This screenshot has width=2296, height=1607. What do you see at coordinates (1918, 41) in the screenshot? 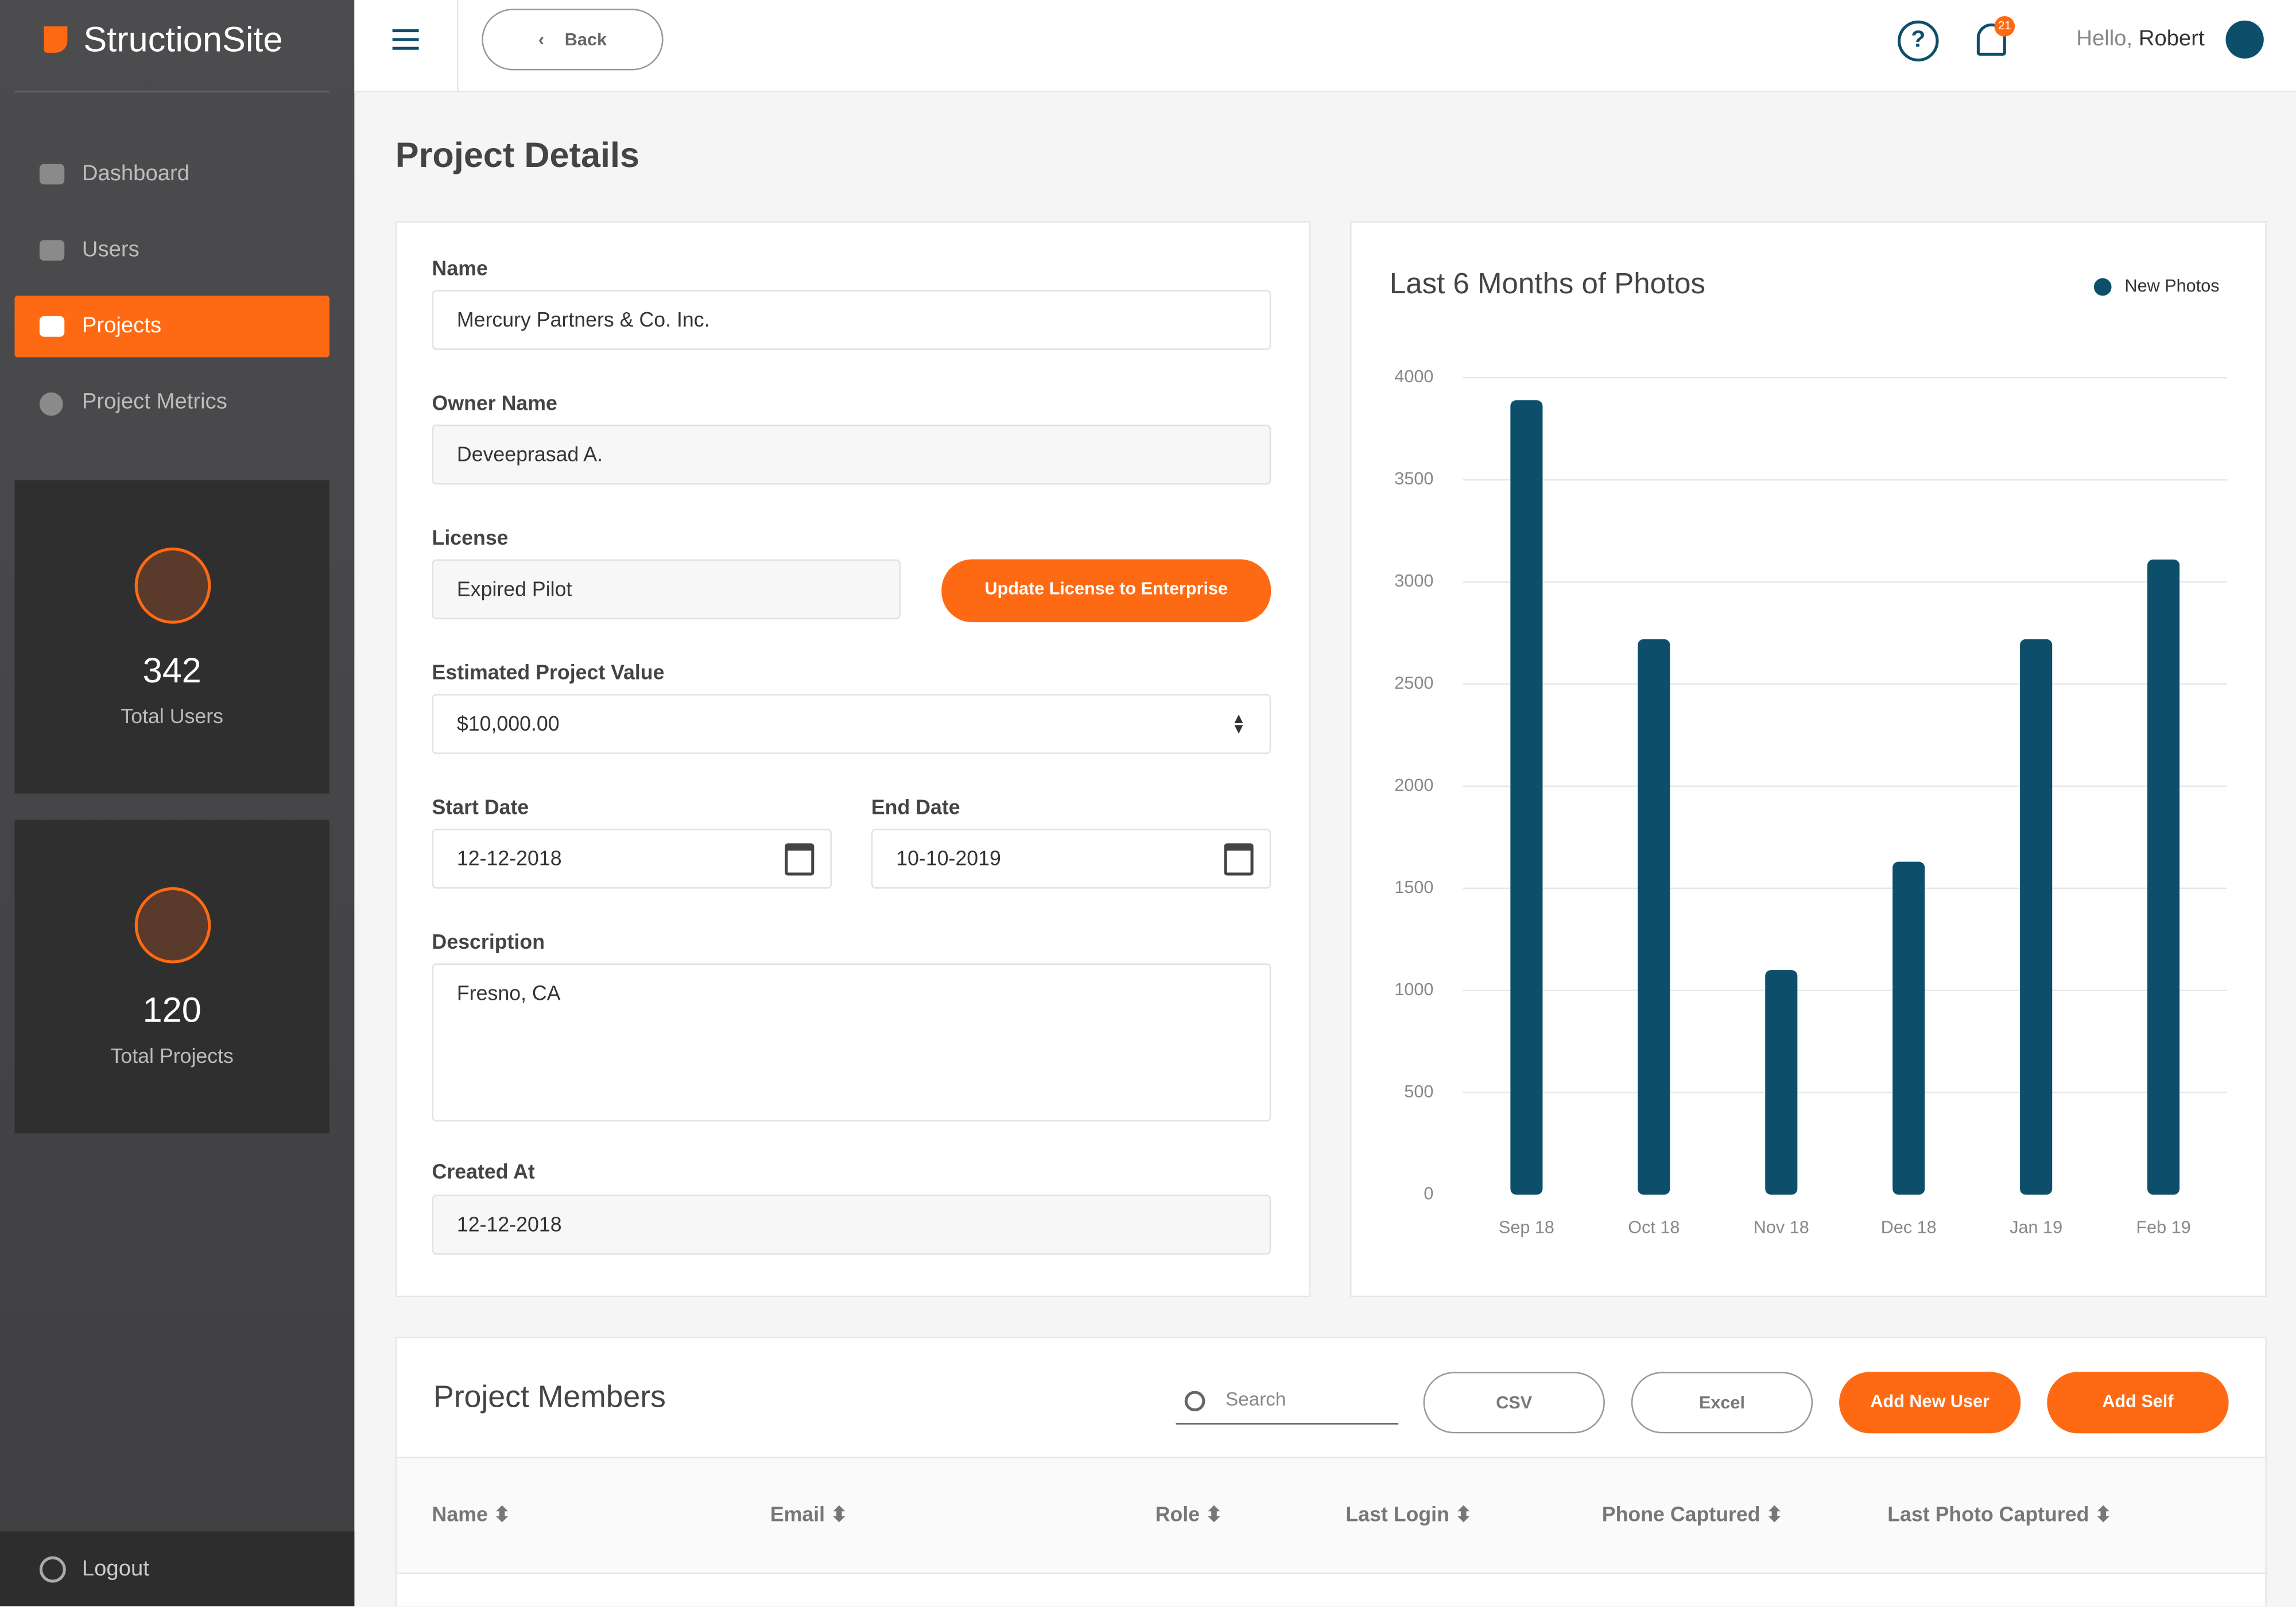
I see `help-button: ?` at bounding box center [1918, 41].